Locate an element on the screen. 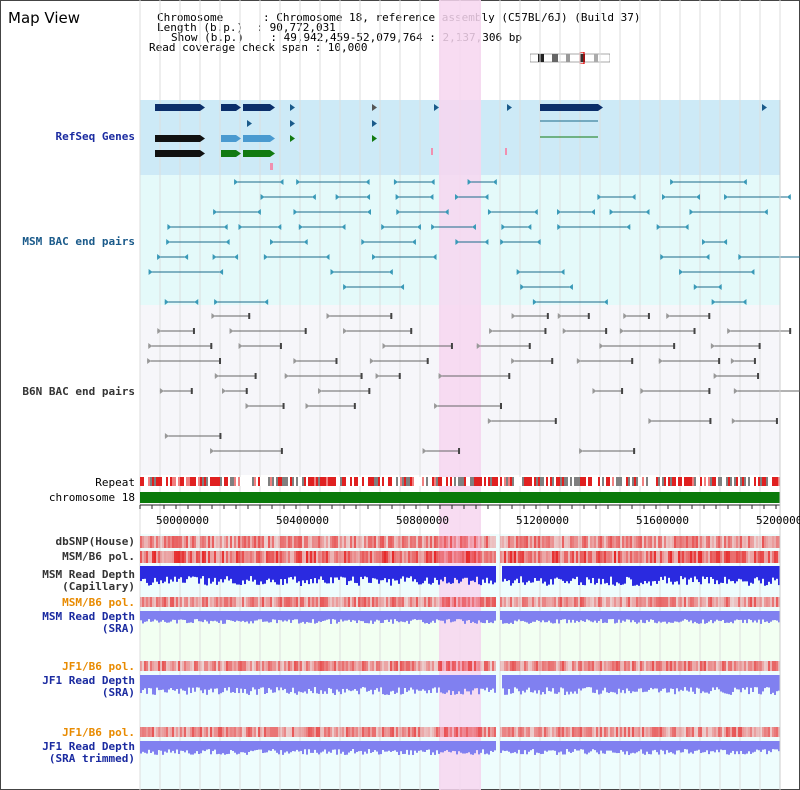 The height and width of the screenshot is (790, 800). track-label-msm-read-sra: MSM Read Depth is located at coordinates (88, 616).